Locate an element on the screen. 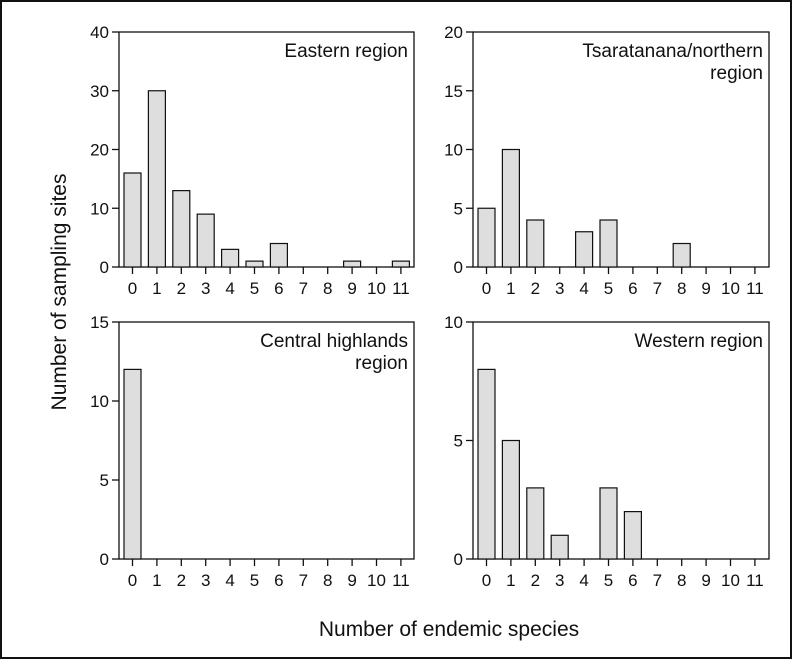 The height and width of the screenshot is (661, 792). panel-title: Eastern region is located at coordinates (346, 51).